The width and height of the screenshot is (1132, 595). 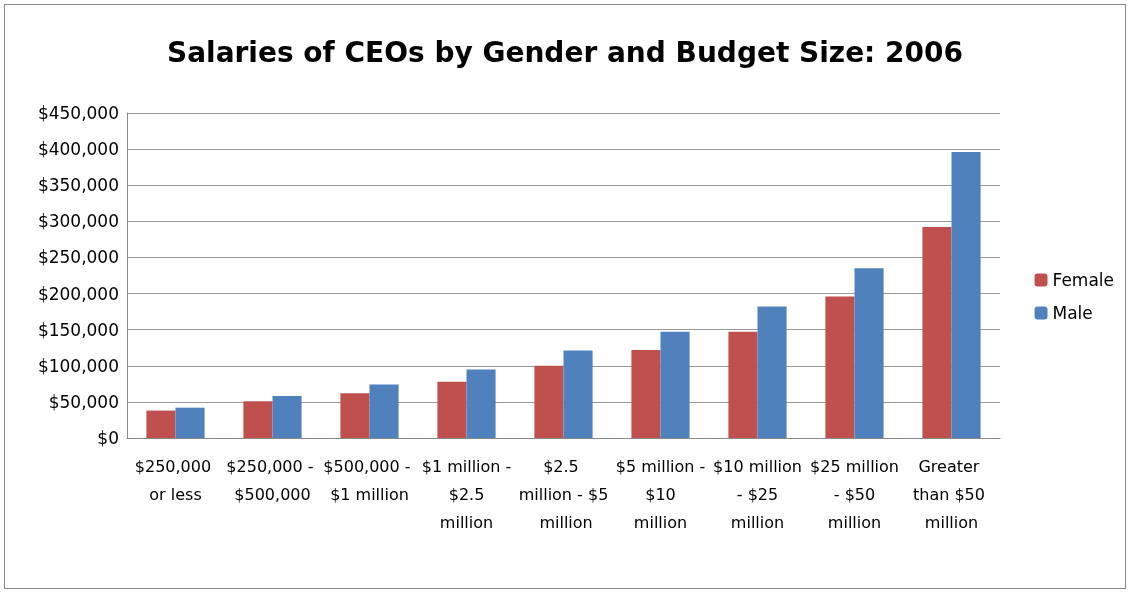 I want to click on y-tick-label: $300,000, so click(x=78, y=221).